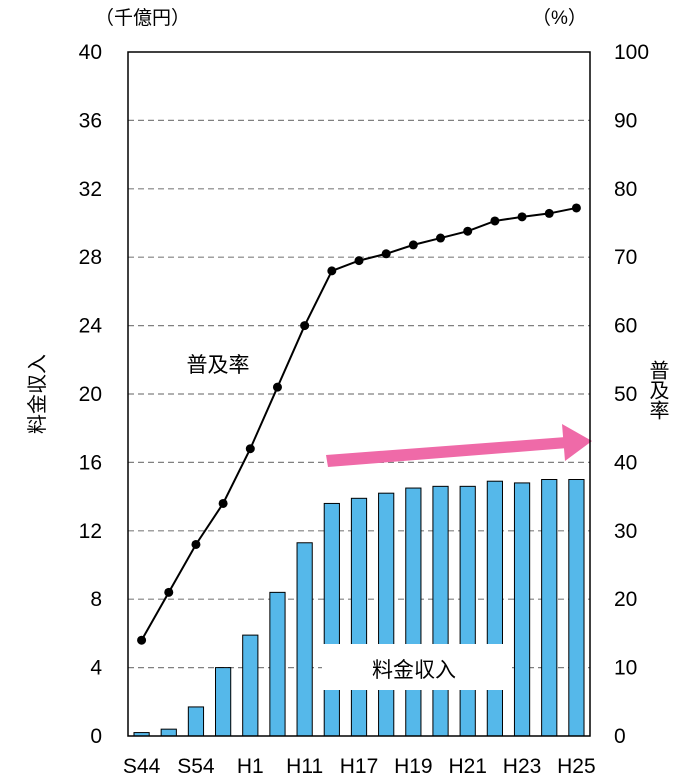 The image size is (675, 784). Describe the element at coordinates (90, 531) in the screenshot. I see `left-tick-label: 12` at that location.